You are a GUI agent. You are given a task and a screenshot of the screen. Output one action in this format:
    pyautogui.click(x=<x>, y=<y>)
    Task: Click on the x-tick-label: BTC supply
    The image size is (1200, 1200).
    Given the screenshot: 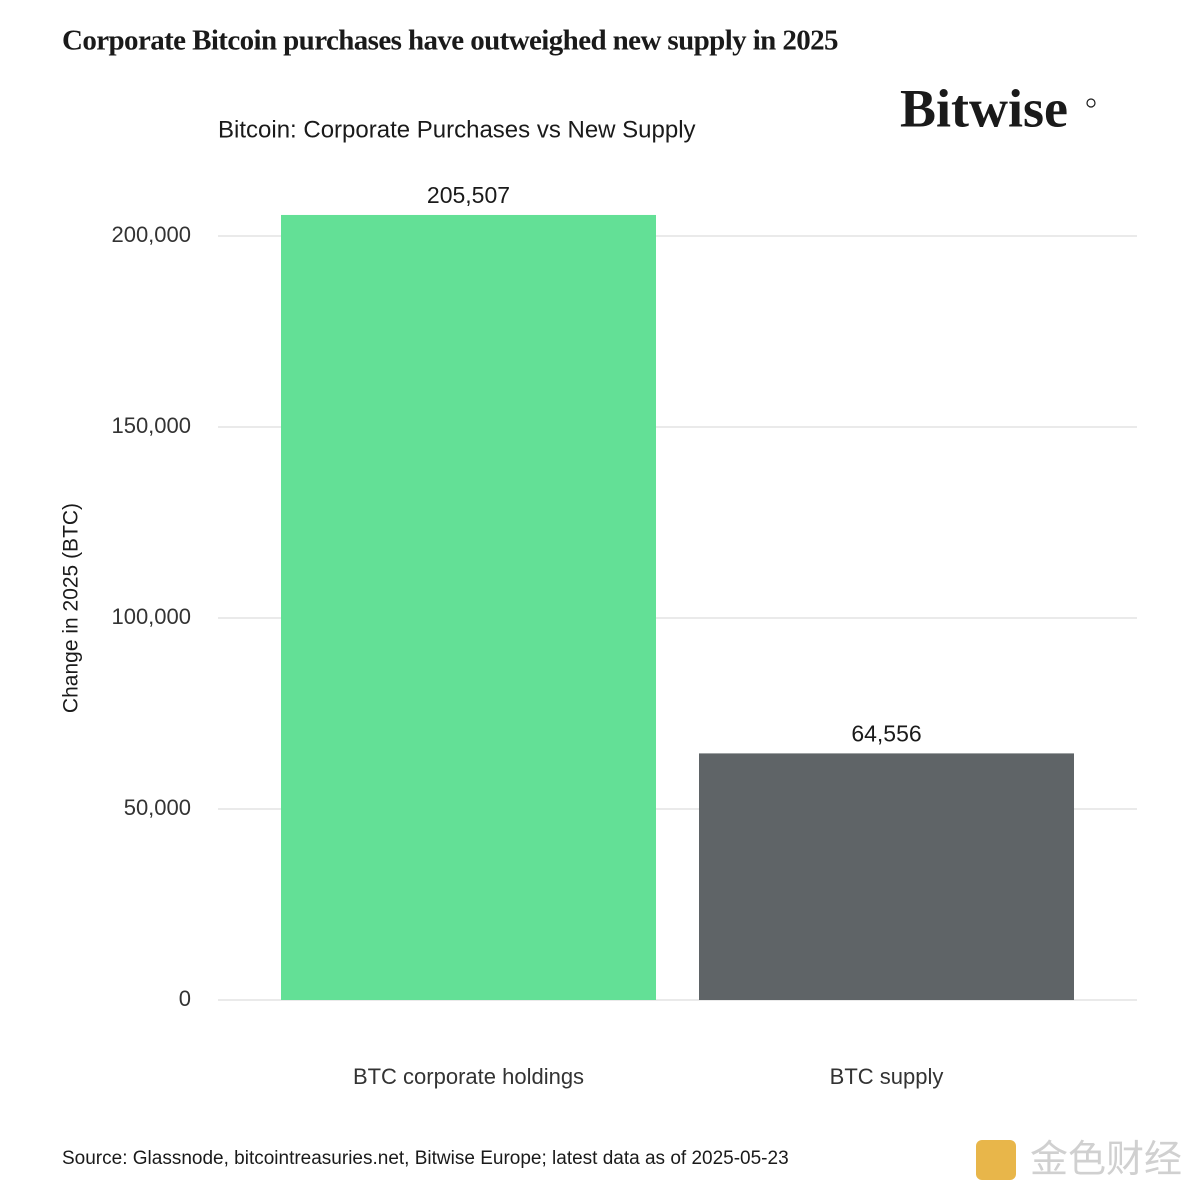 What is the action you would take?
    pyautogui.click(x=887, y=1076)
    